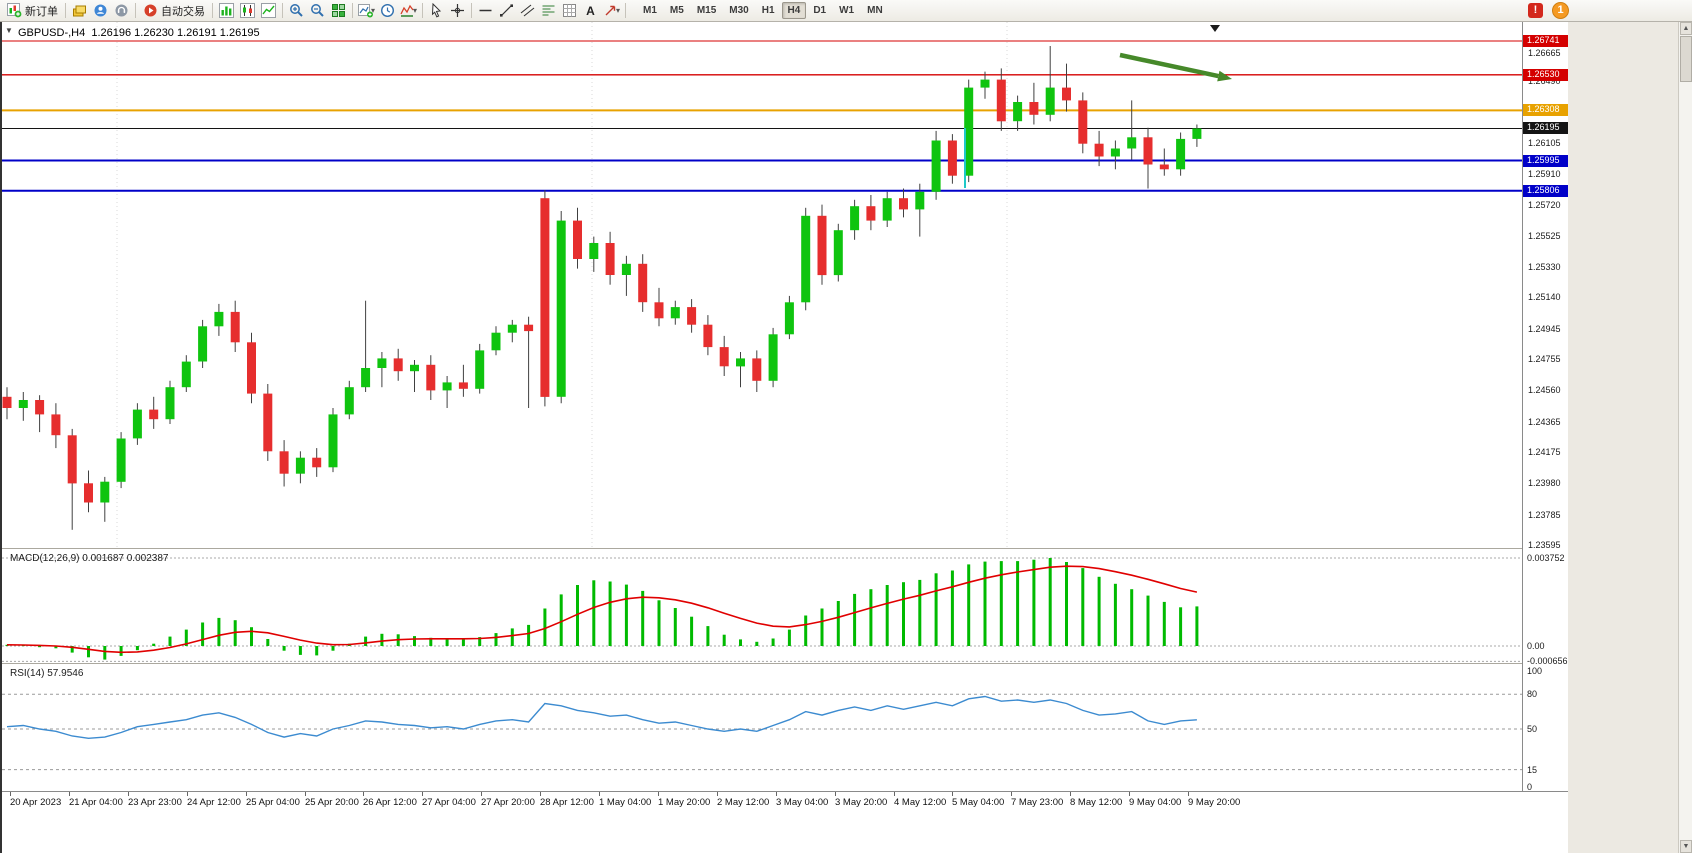 This screenshot has height=853, width=1692. I want to click on price-axis-label: 1.25525, so click(1544, 236).